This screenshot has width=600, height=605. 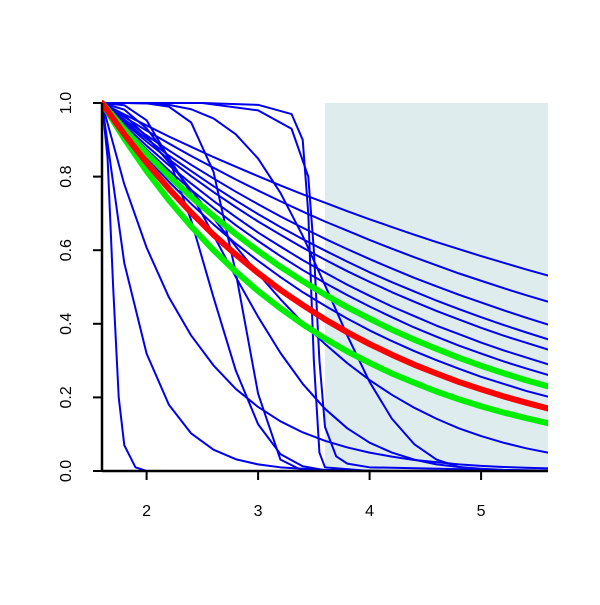 I want to click on y-tick-label: 0.4, so click(x=66, y=324).